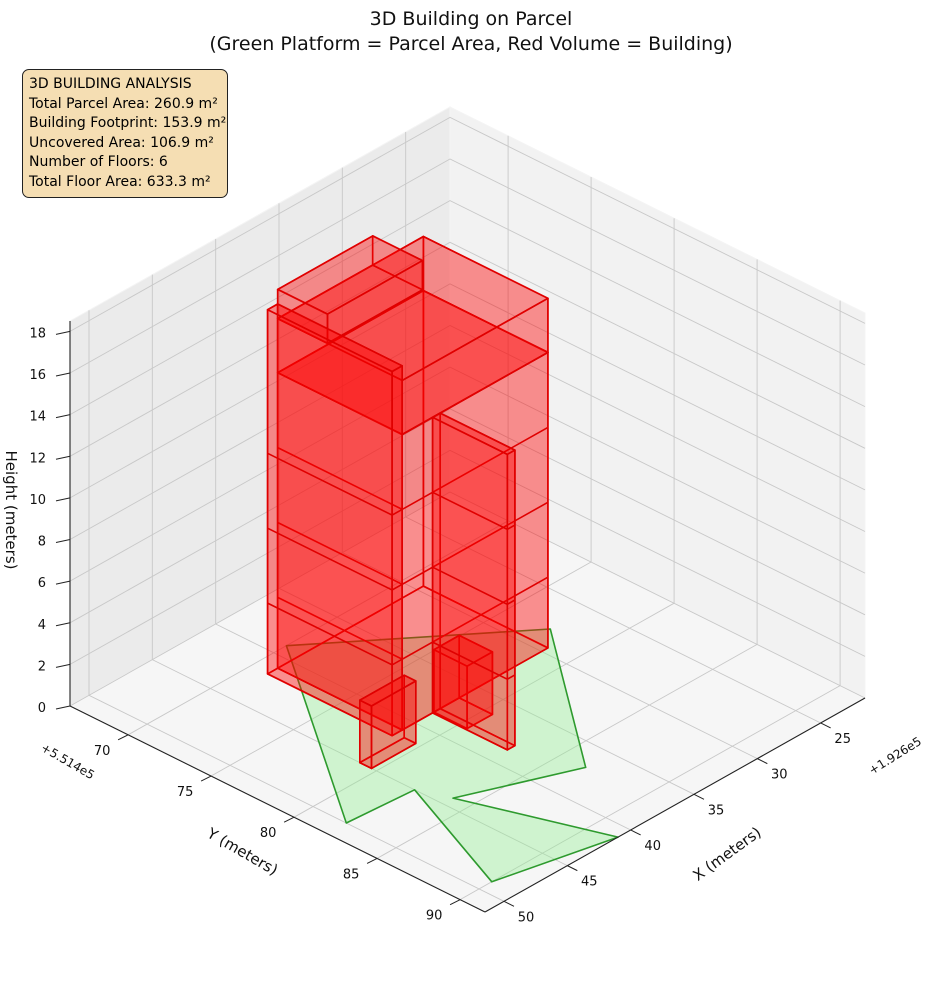 This screenshot has height=992, width=944. I want to click on info-line-floor-area: Total Floor Area: 633.3 m², so click(120, 181).